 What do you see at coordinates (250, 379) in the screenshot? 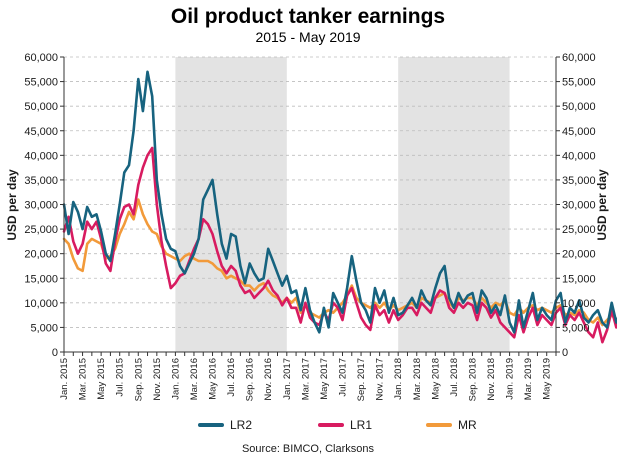
I see `x-tick-label: Sep. 2016` at bounding box center [250, 379].